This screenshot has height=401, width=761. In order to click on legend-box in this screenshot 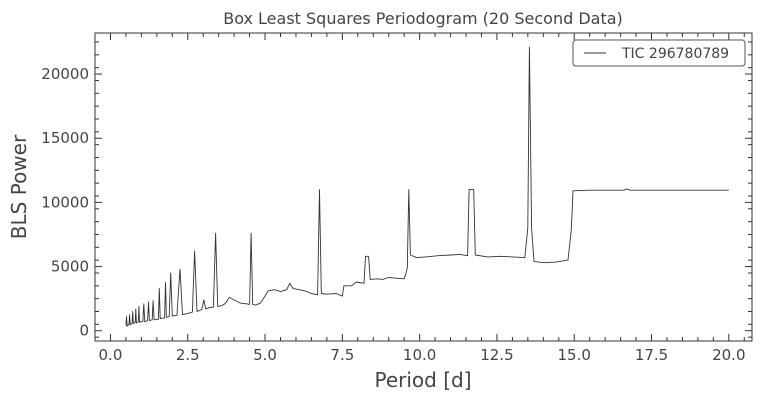, I will do `click(659, 53)`.